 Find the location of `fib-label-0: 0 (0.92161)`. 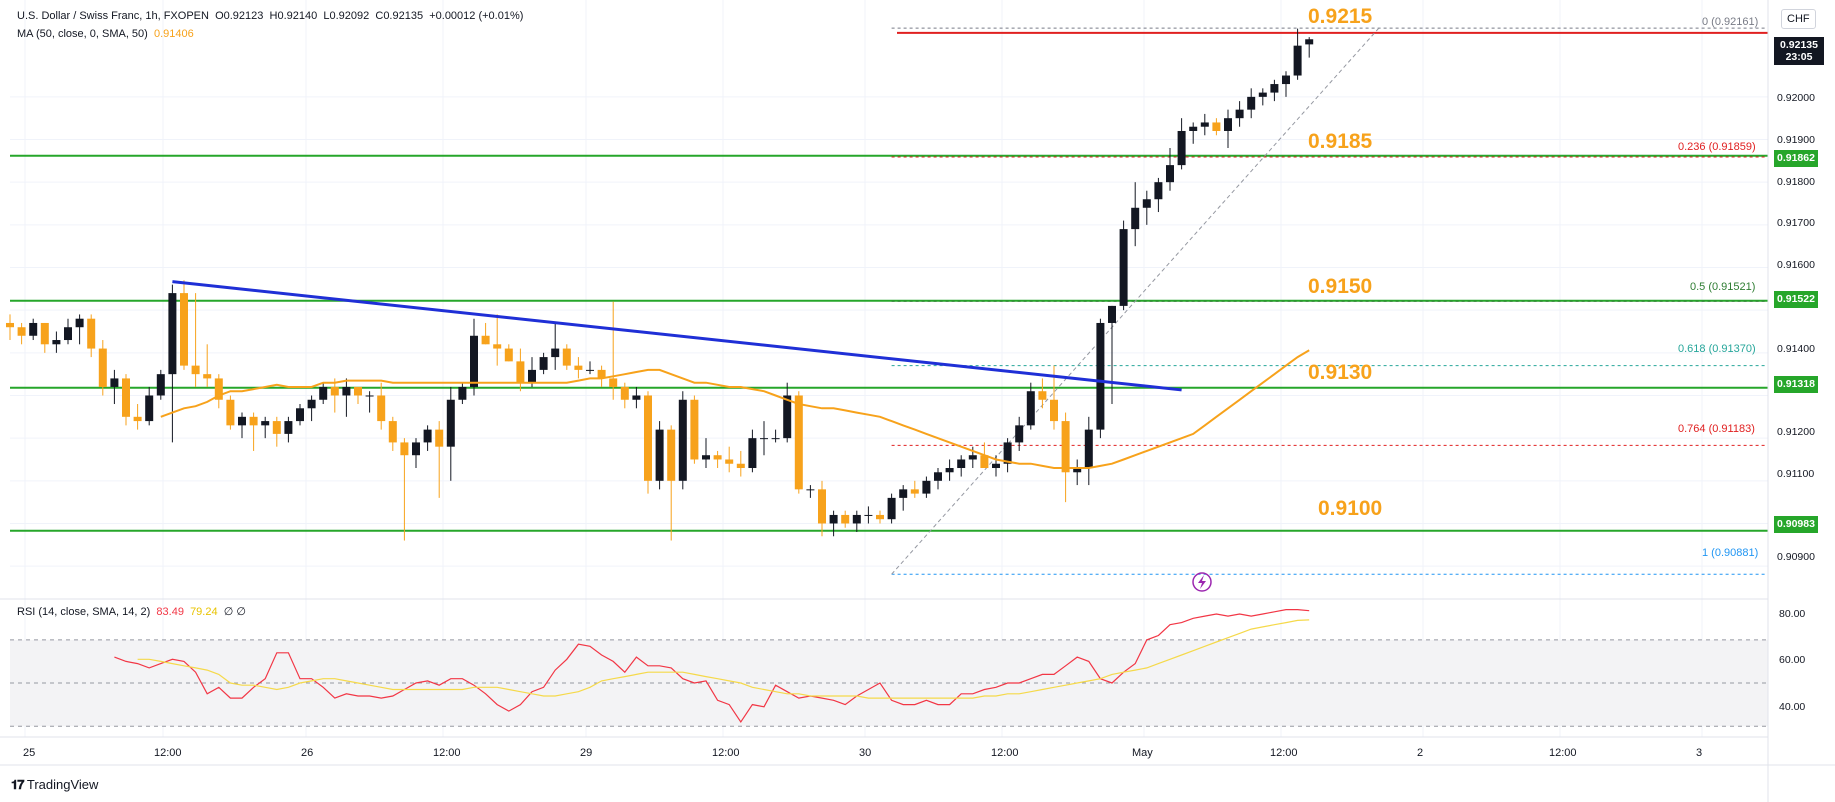

fib-label-0: 0 (0.92161) is located at coordinates (1730, 22).